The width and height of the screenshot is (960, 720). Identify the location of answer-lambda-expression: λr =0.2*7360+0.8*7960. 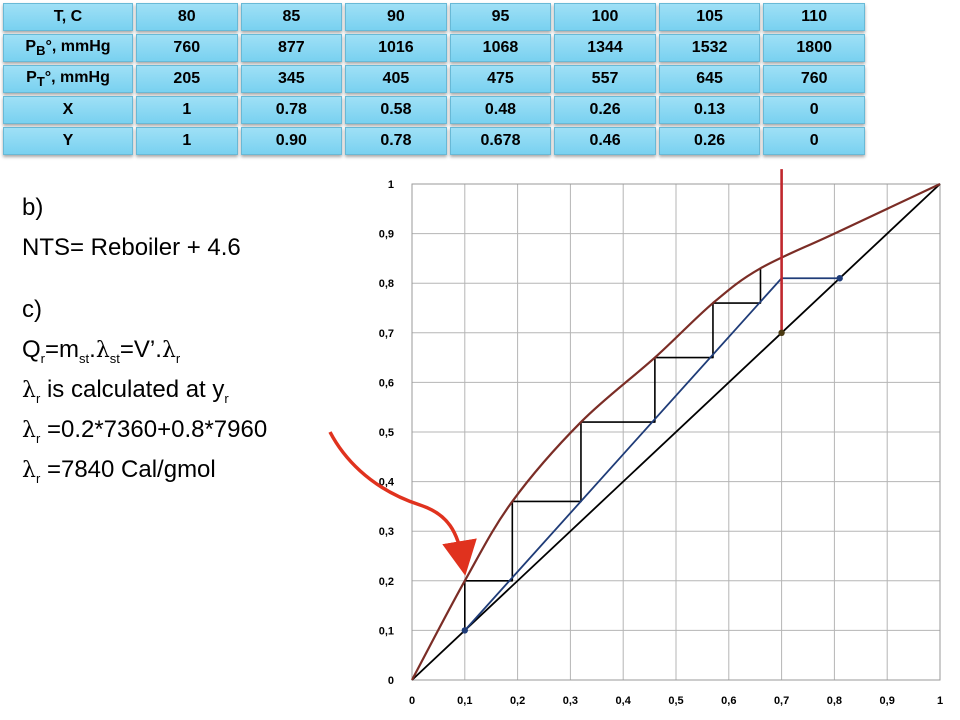
(187, 430).